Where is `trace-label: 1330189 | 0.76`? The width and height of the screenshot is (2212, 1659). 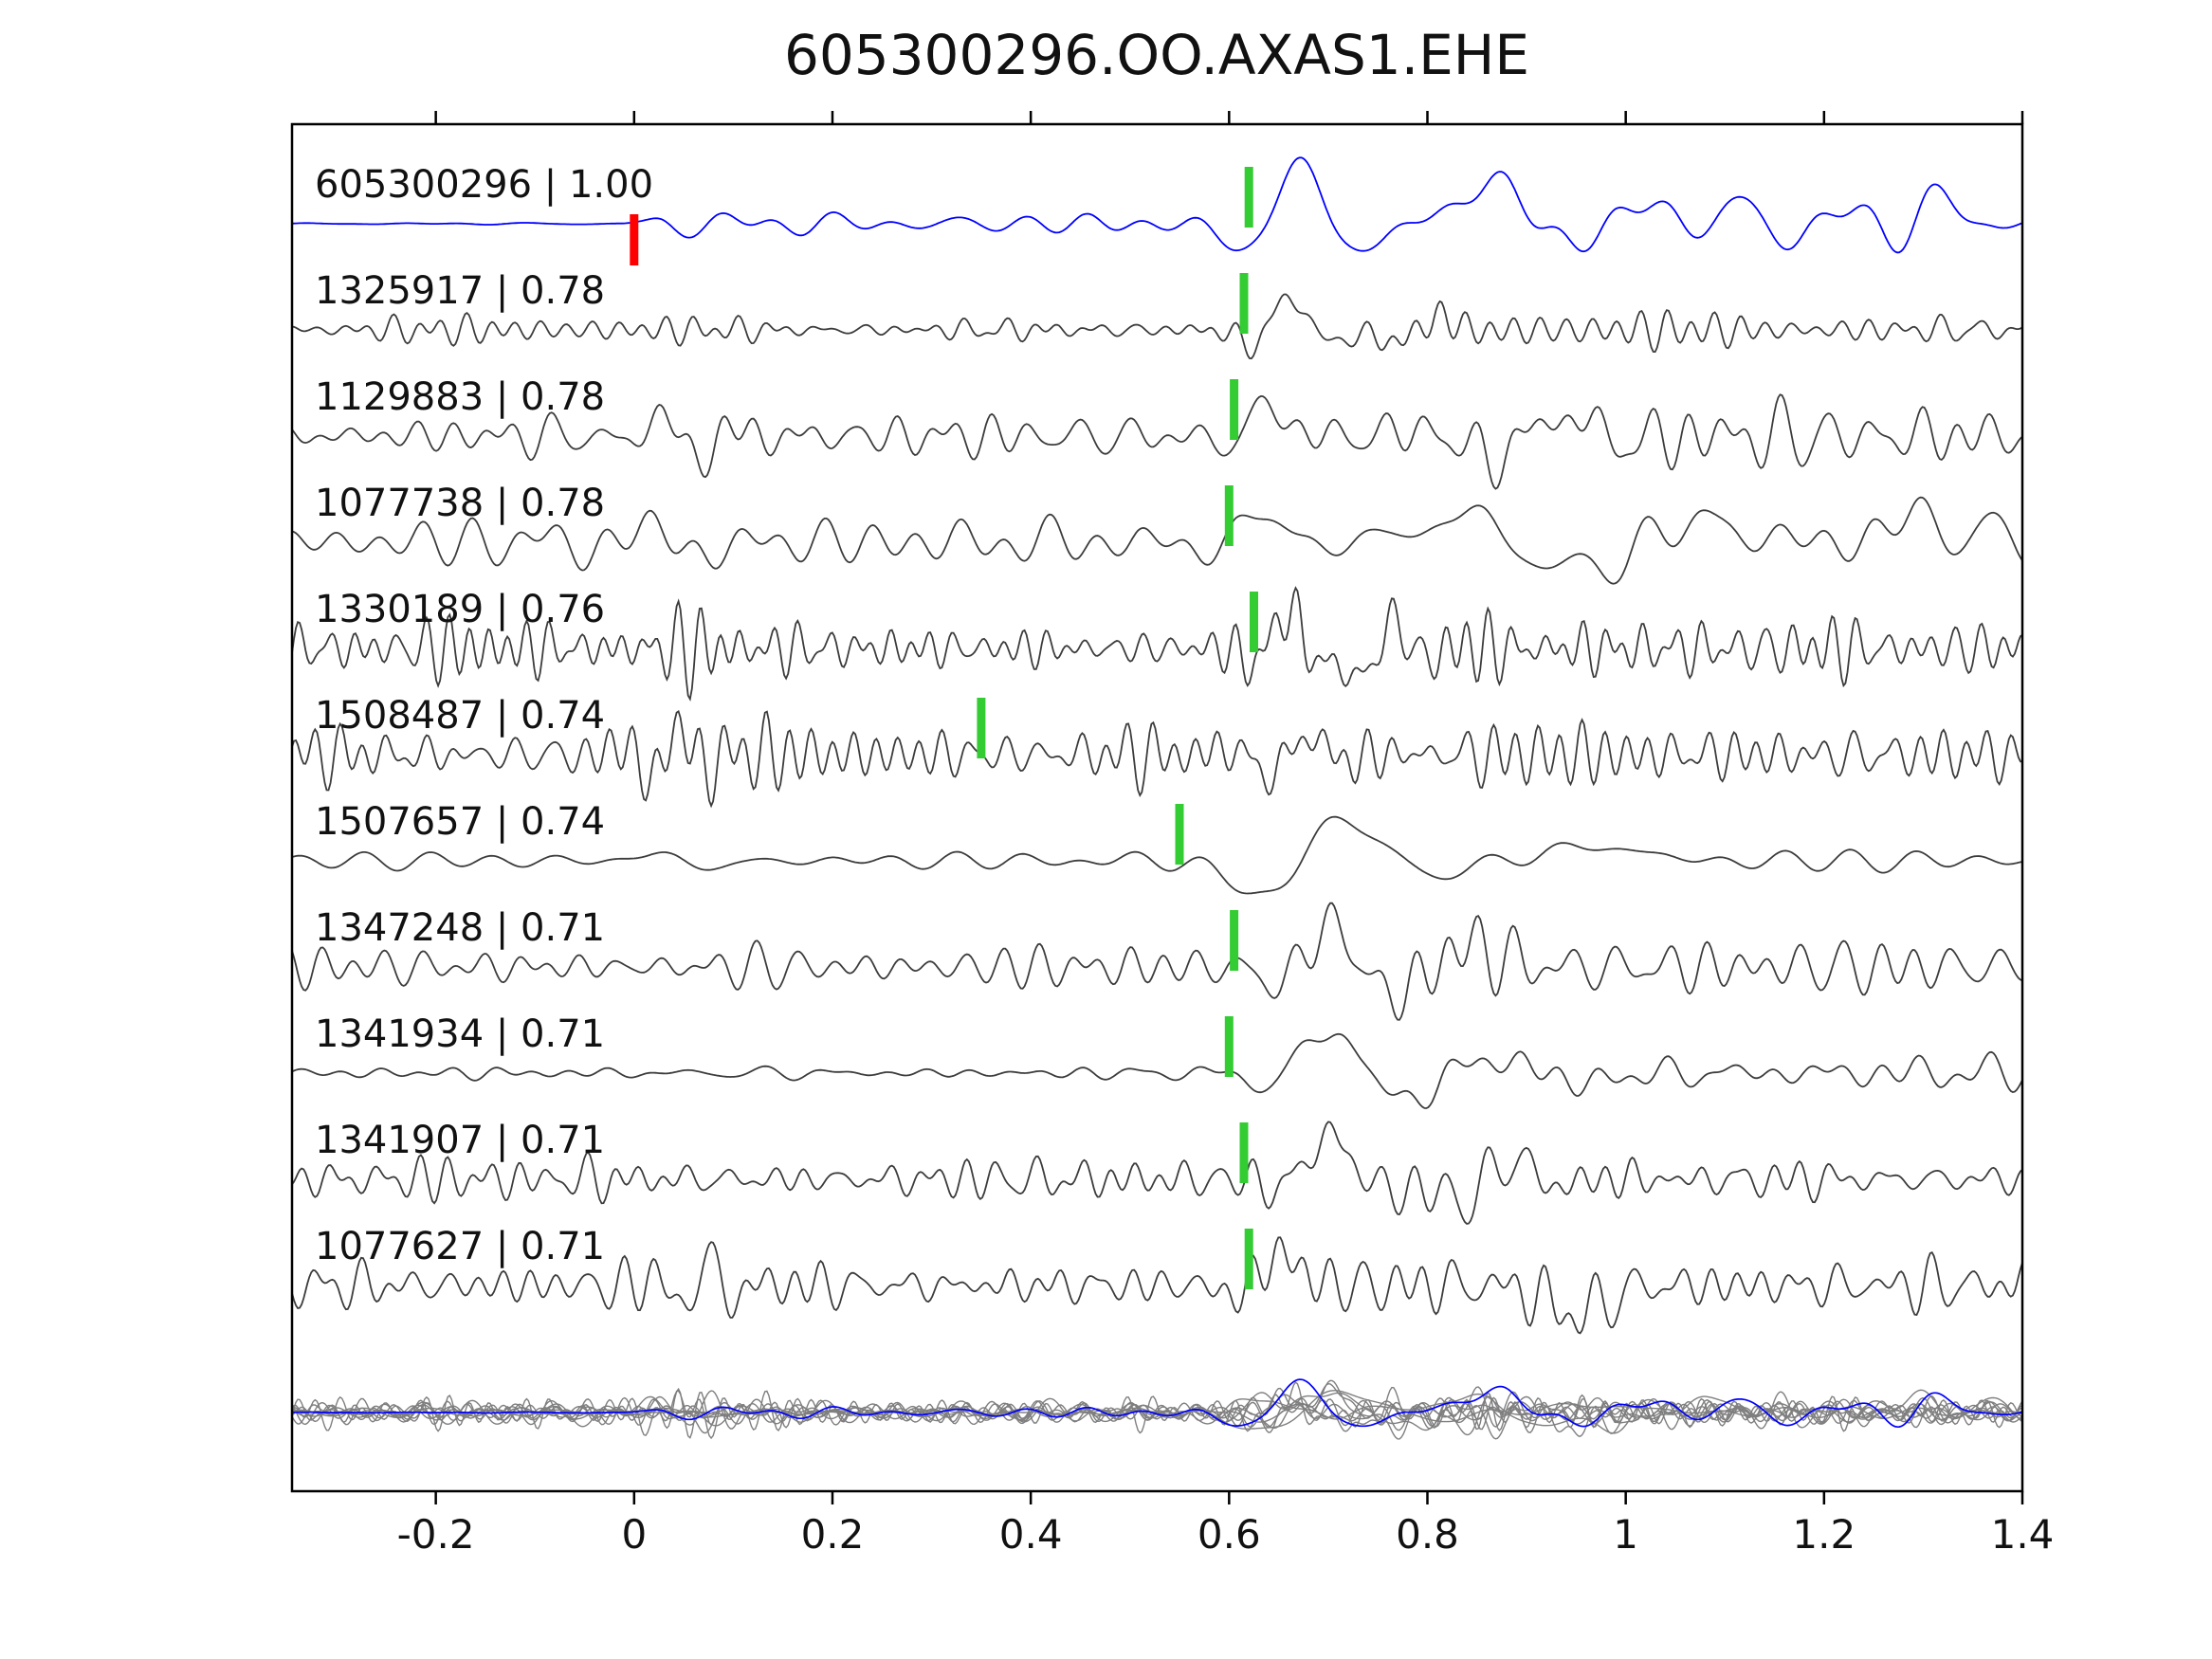
trace-label: 1330189 | 0.76 is located at coordinates (460, 609).